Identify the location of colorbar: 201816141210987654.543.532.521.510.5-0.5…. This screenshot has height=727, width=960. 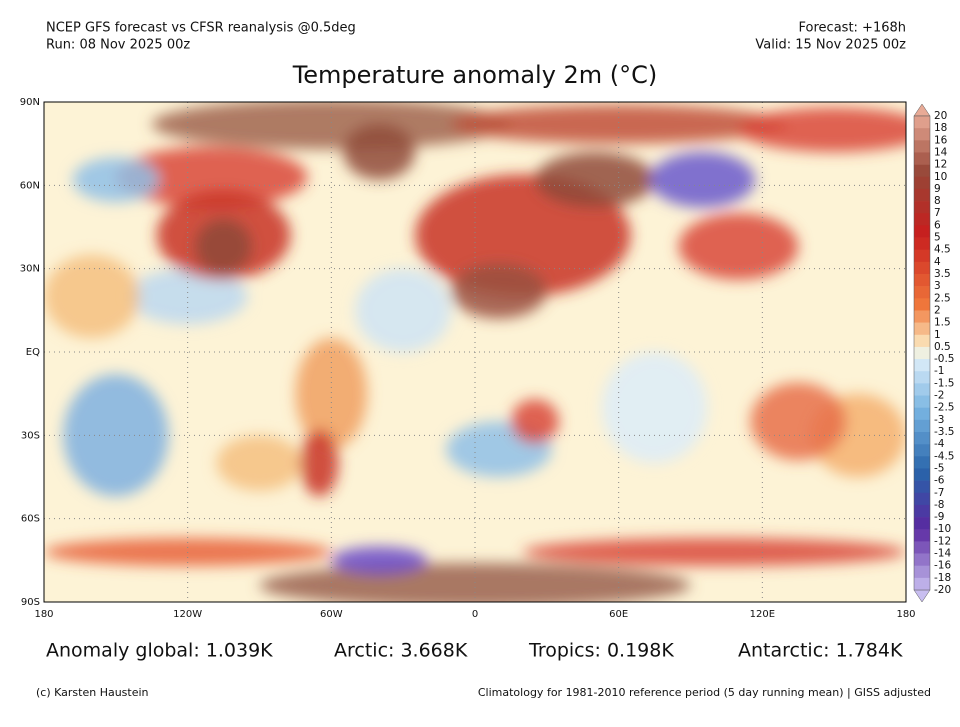
(934, 353).